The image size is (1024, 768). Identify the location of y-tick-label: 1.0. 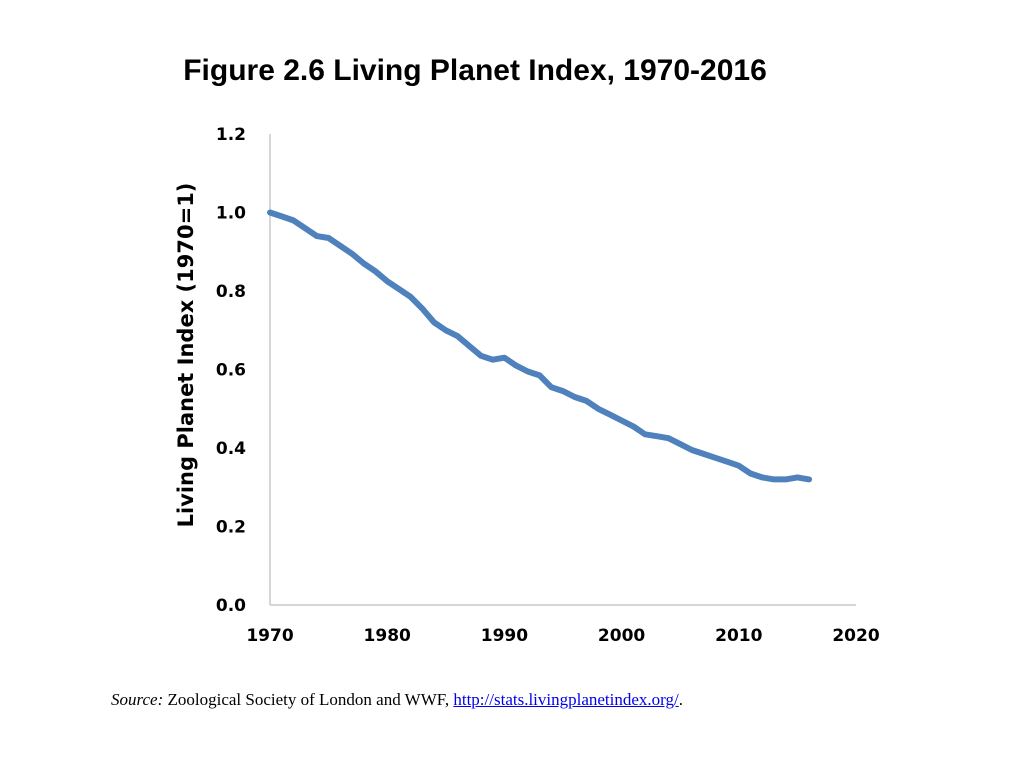
(231, 214).